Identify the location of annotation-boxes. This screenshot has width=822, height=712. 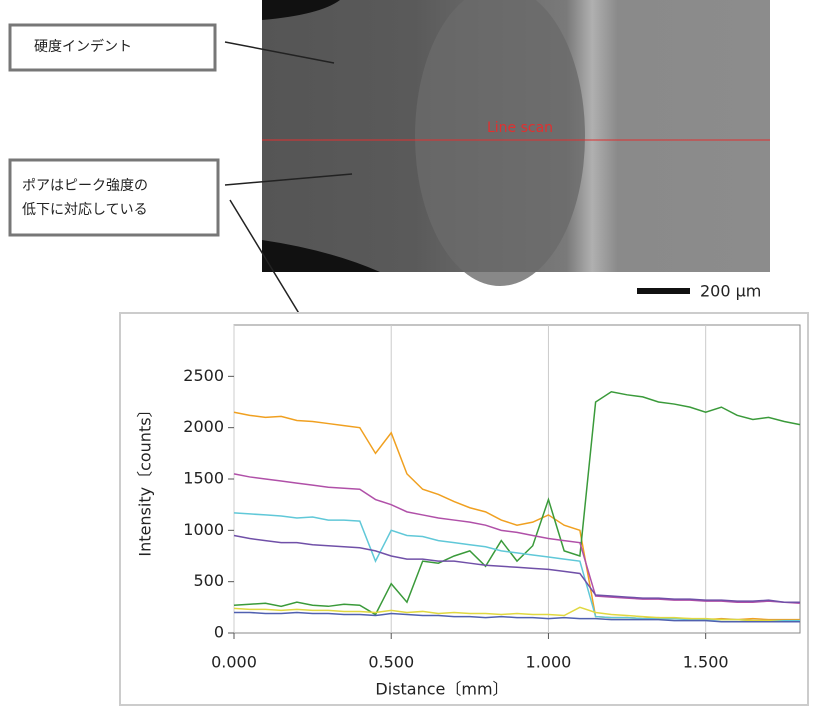
(114, 130).